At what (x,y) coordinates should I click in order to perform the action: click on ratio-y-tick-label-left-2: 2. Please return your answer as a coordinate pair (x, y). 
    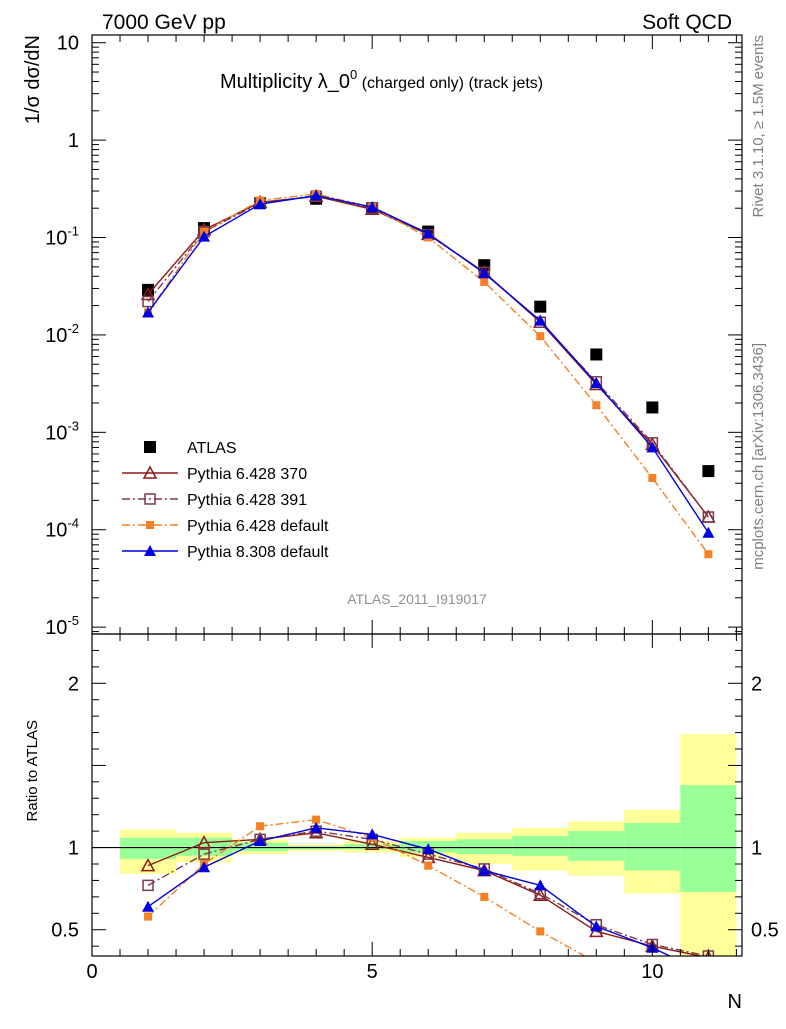
    Looking at the image, I should click on (73, 684).